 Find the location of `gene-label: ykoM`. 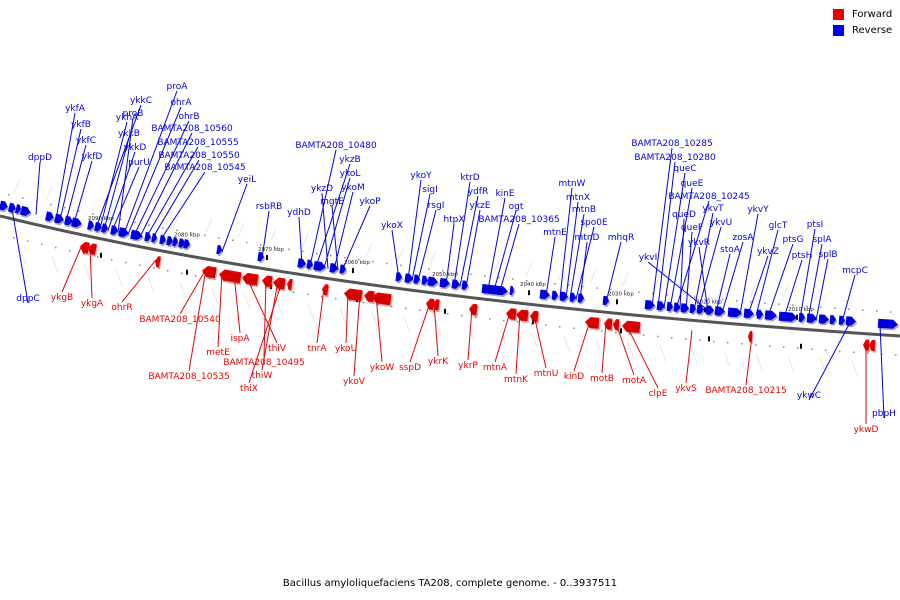

gene-label: ykoM is located at coordinates (353, 188).